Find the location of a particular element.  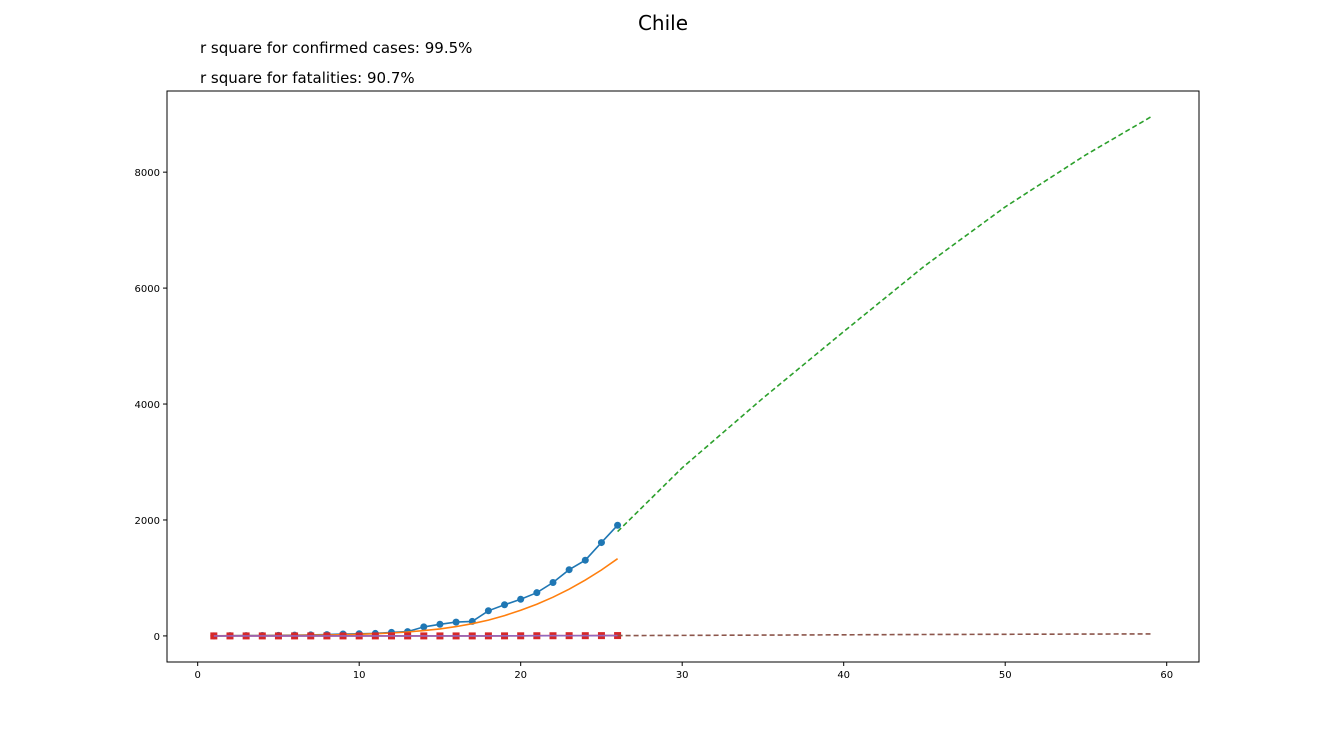

y-tick-label: 4000 is located at coordinates (147, 405).